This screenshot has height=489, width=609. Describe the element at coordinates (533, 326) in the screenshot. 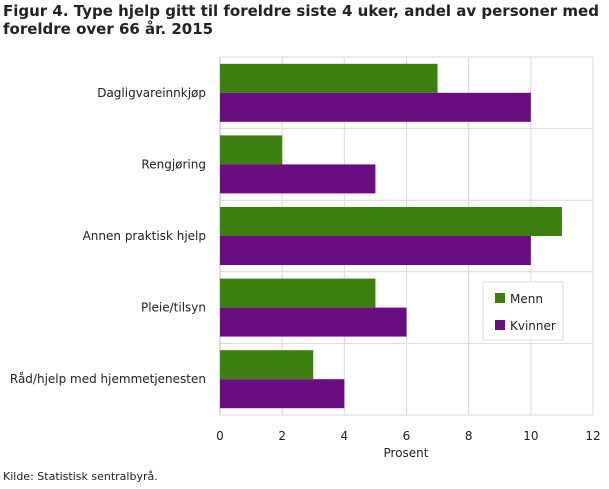

I see `legend-label-kvinner: Kvinner` at that location.